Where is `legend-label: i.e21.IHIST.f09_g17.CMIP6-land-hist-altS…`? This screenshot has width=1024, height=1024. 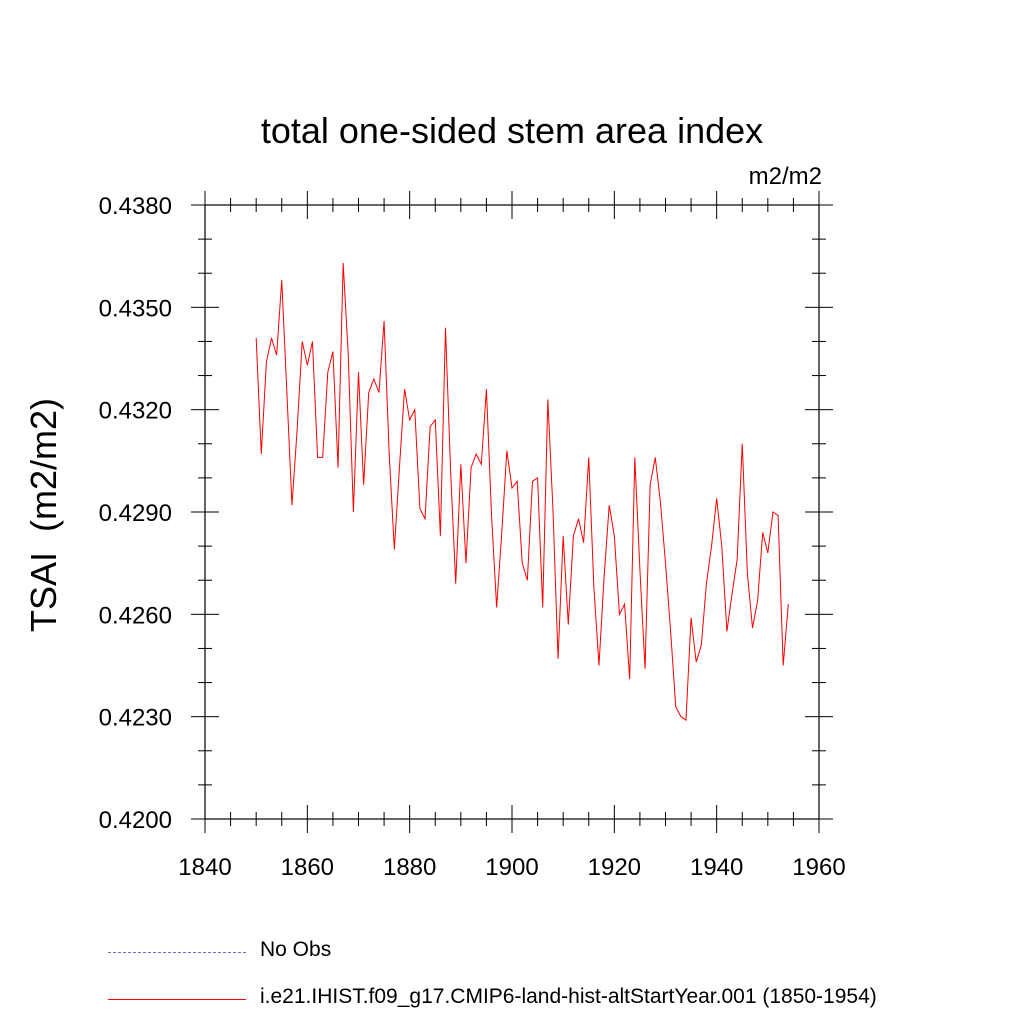 legend-label: i.e21.IHIST.f09_g17.CMIP6-land-hist-altS… is located at coordinates (568, 996).